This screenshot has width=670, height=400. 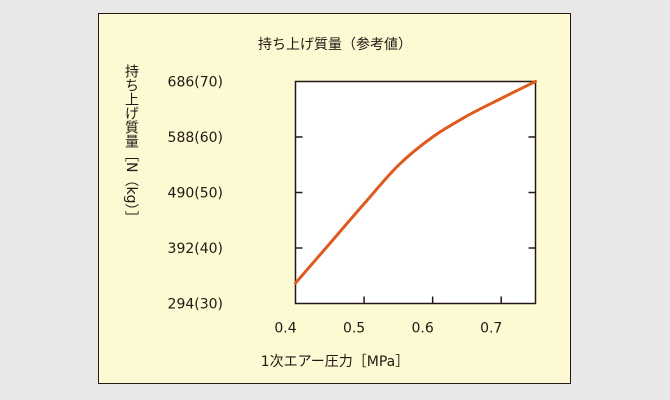 I want to click on x-tick-label: 0.5, so click(x=354, y=329).